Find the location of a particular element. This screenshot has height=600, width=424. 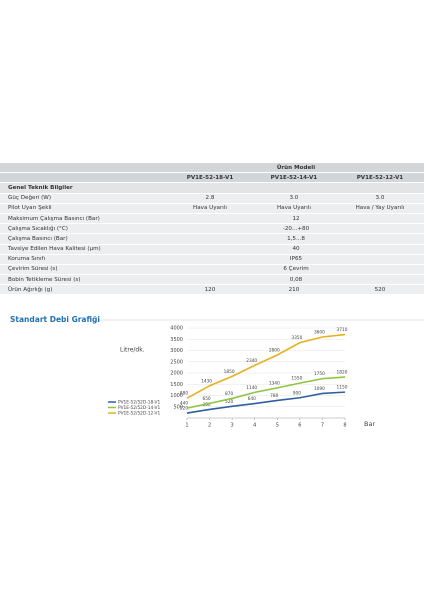

cell: 40 is located at coordinates (296, 249).